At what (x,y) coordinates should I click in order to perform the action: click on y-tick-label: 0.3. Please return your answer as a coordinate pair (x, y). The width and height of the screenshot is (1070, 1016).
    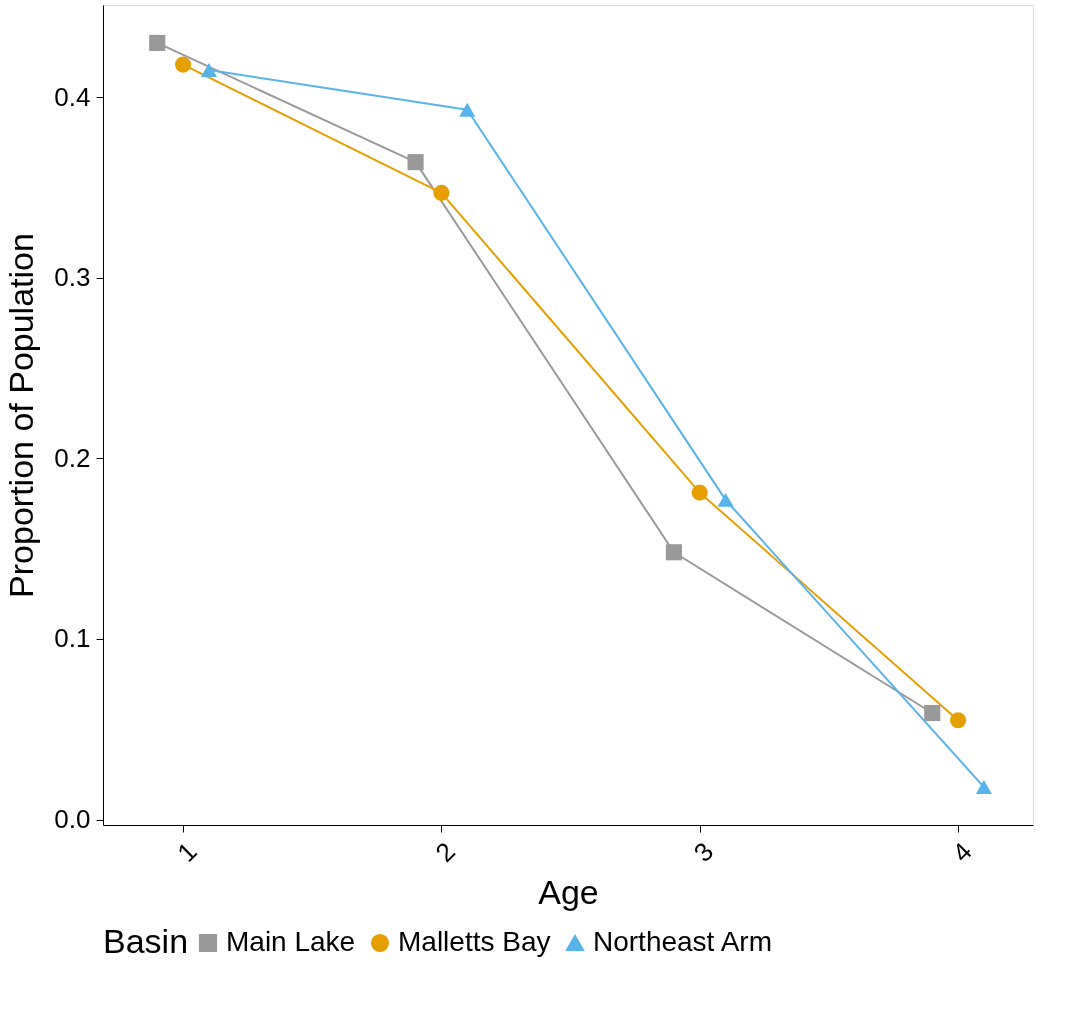
    Looking at the image, I should click on (72, 277).